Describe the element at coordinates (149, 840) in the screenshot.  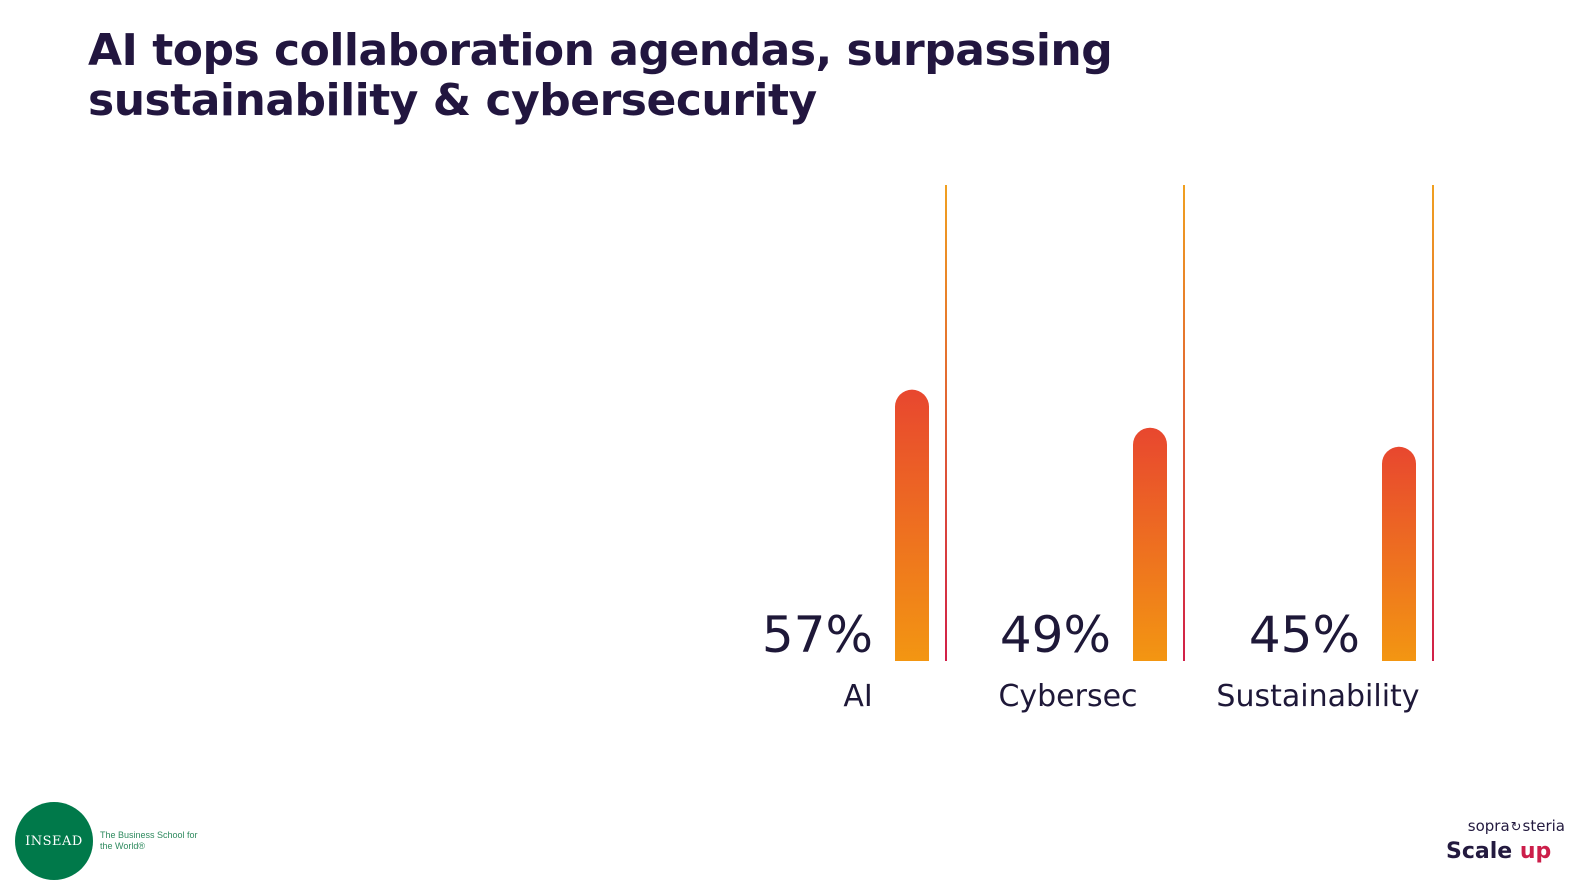
I see `insead-tagline: The Business School for the World®` at that location.